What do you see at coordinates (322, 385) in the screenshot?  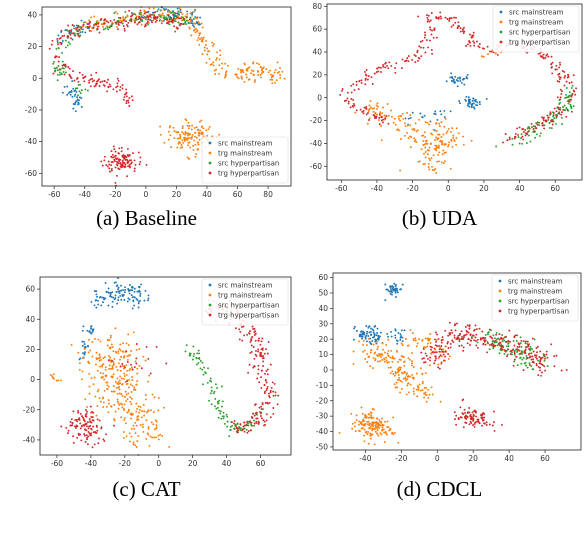 I see `y-tick-label: -10` at bounding box center [322, 385].